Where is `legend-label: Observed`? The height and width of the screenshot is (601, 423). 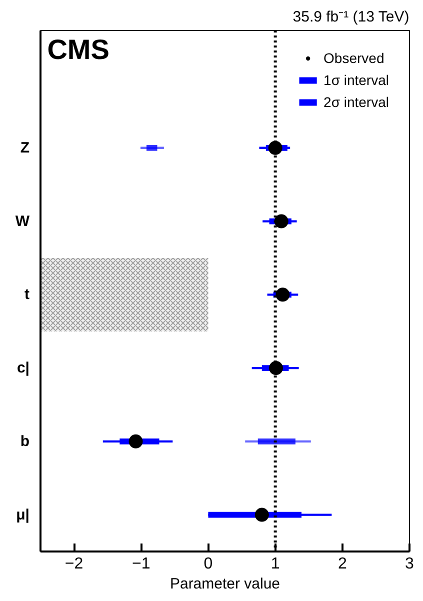 legend-label: Observed is located at coordinates (354, 58).